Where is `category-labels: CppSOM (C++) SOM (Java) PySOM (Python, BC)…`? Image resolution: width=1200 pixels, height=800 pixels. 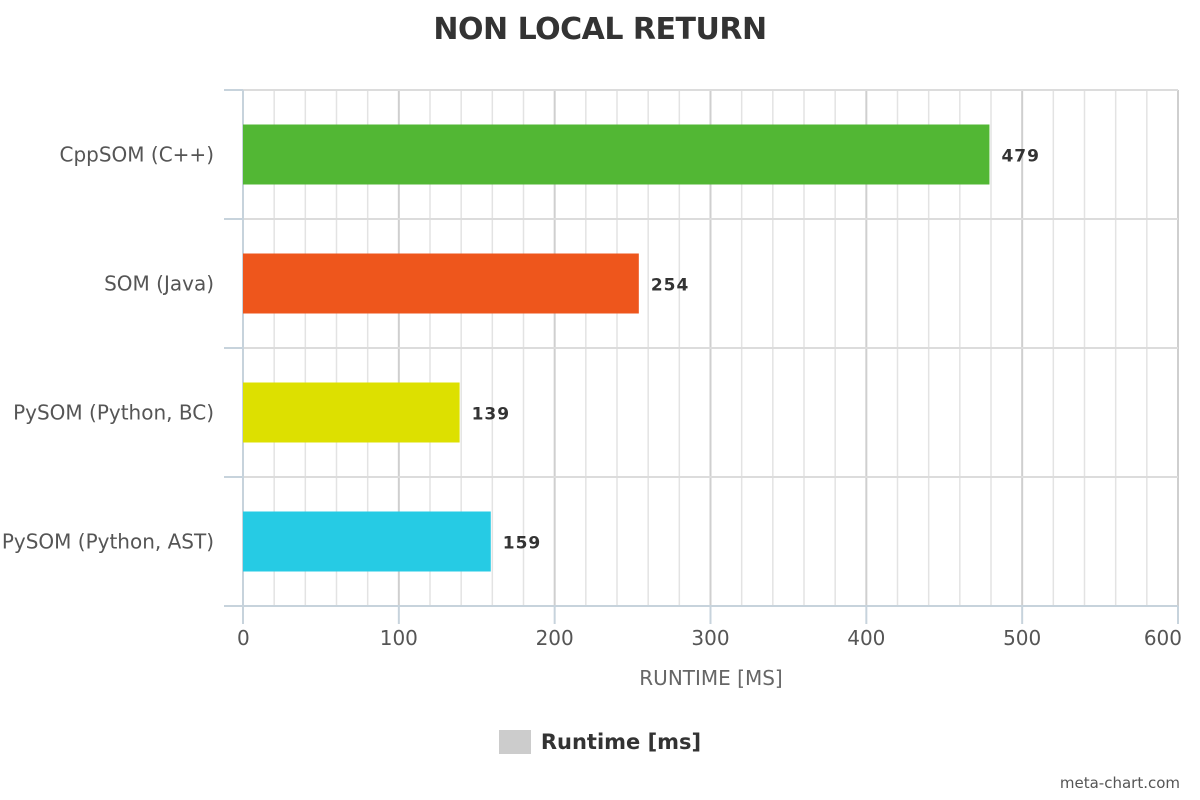
category-labels: CppSOM (C++) SOM (Java) PySOM (Python, BC)… is located at coordinates (108, 348).